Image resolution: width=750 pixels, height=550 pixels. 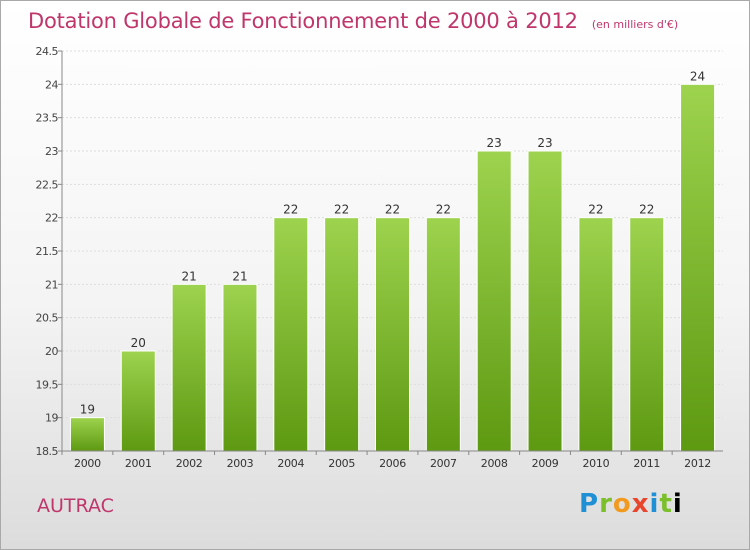 I want to click on y-tick-label: 19.5, so click(x=47, y=384).